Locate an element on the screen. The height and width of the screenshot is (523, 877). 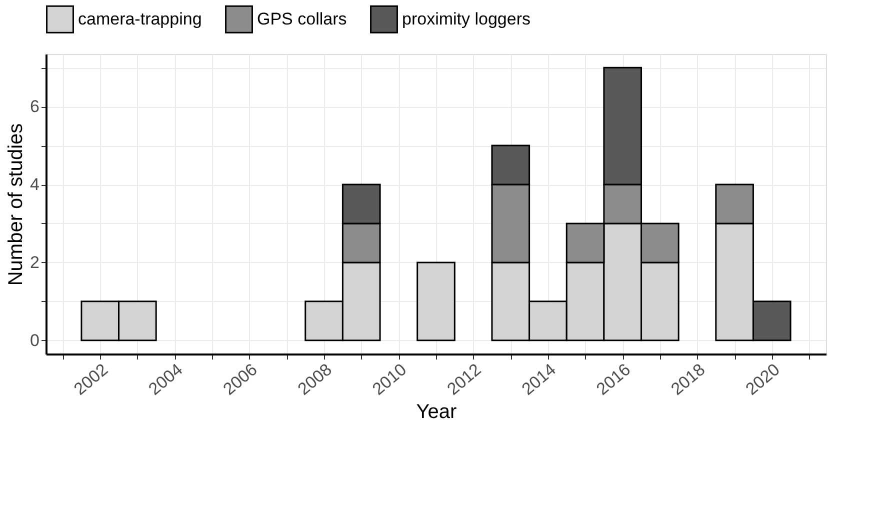
y-tick-label: 2 is located at coordinates (35, 262).